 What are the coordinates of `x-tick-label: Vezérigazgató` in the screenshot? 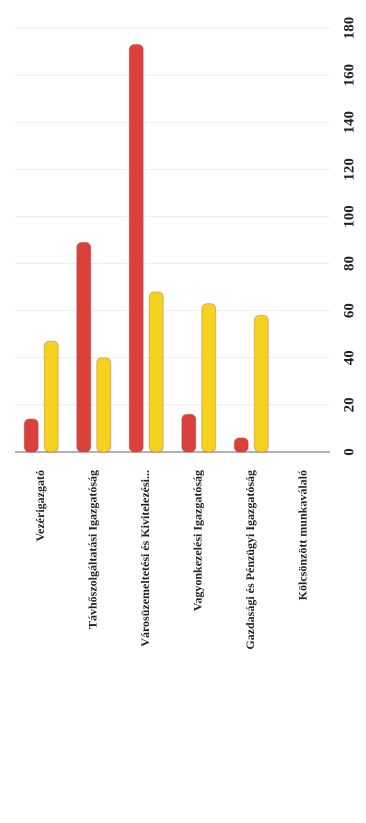 It's located at (40, 506).